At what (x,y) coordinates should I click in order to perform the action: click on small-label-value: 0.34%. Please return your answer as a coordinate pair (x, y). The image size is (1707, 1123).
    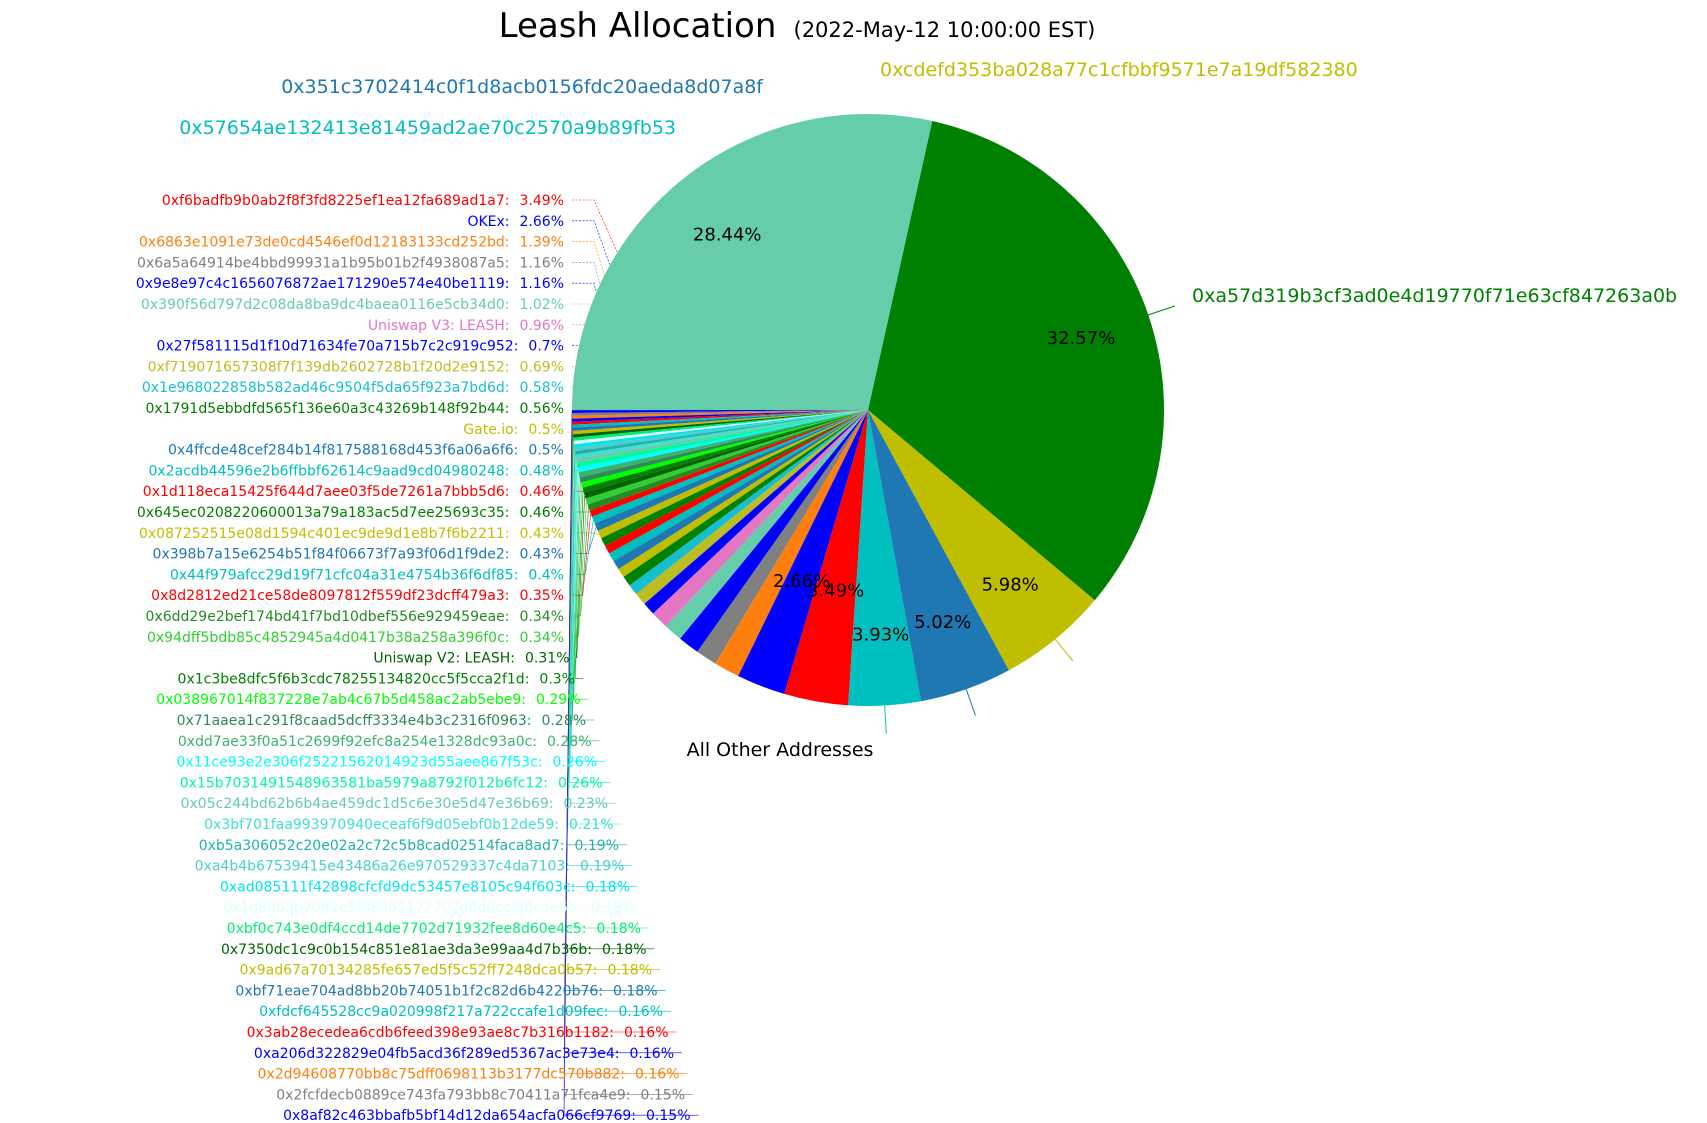
    Looking at the image, I should click on (542, 617).